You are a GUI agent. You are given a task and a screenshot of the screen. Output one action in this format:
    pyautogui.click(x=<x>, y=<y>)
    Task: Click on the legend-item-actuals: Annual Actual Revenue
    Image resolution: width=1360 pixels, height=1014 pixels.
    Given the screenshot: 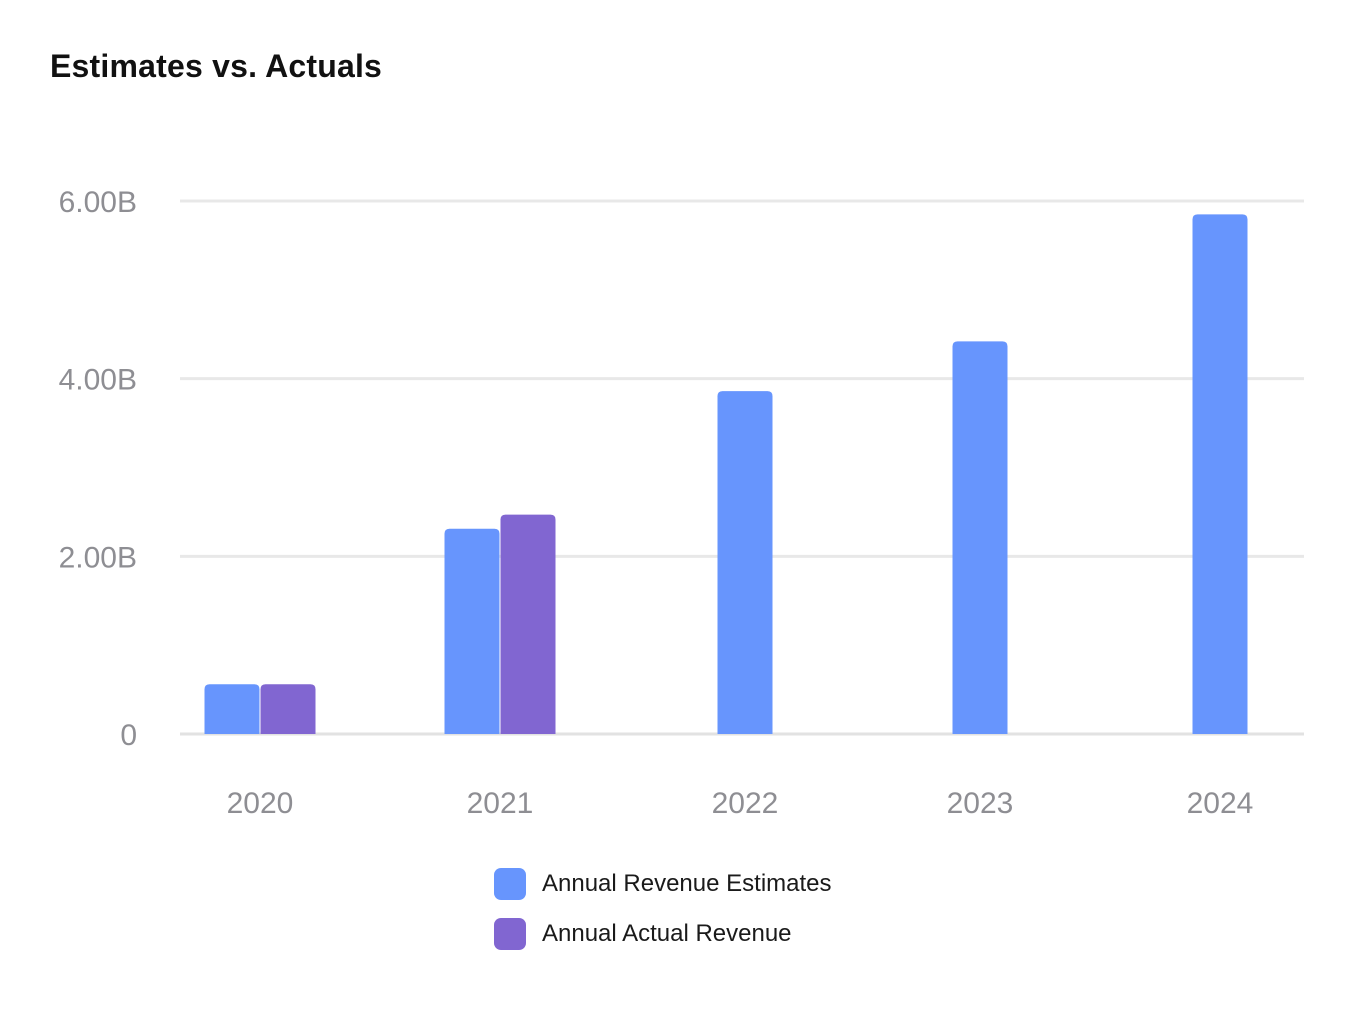 What is the action you would take?
    pyautogui.click(x=663, y=934)
    